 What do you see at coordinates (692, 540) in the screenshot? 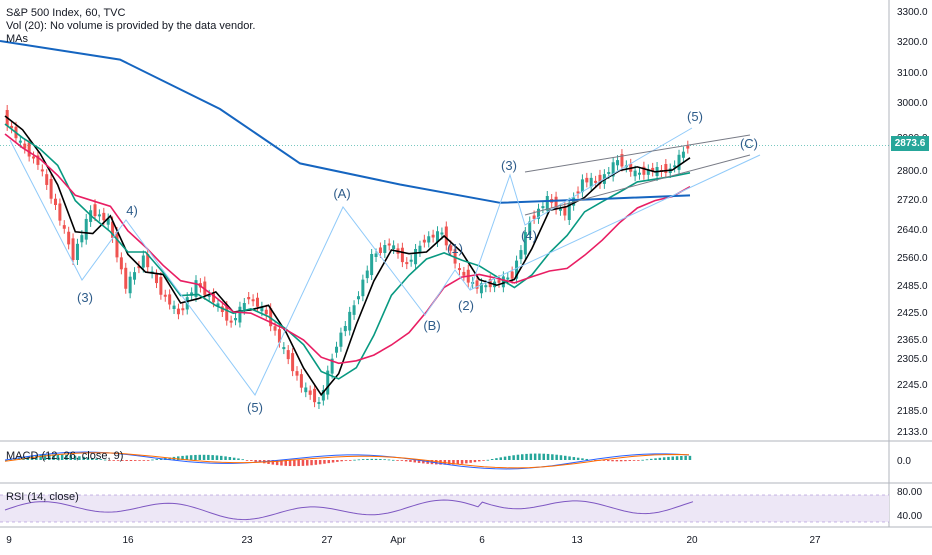
I see `time-tick-label: 20` at bounding box center [692, 540].